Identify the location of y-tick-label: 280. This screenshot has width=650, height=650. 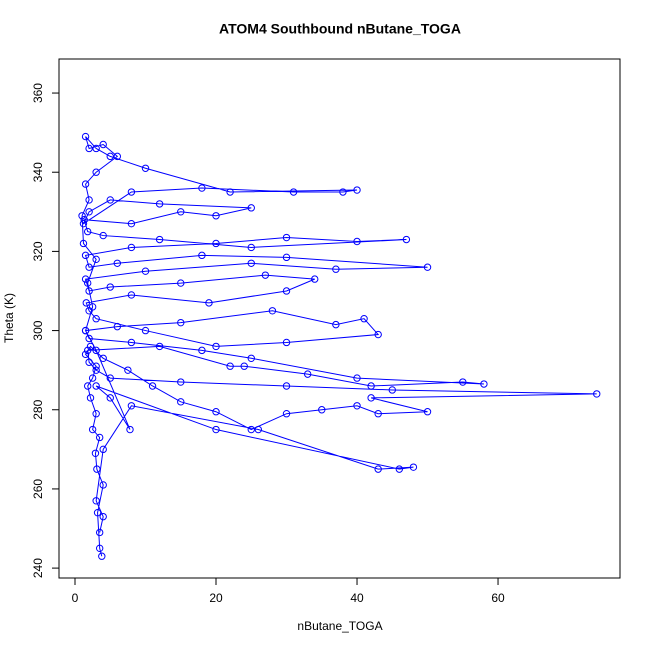
(38, 409).